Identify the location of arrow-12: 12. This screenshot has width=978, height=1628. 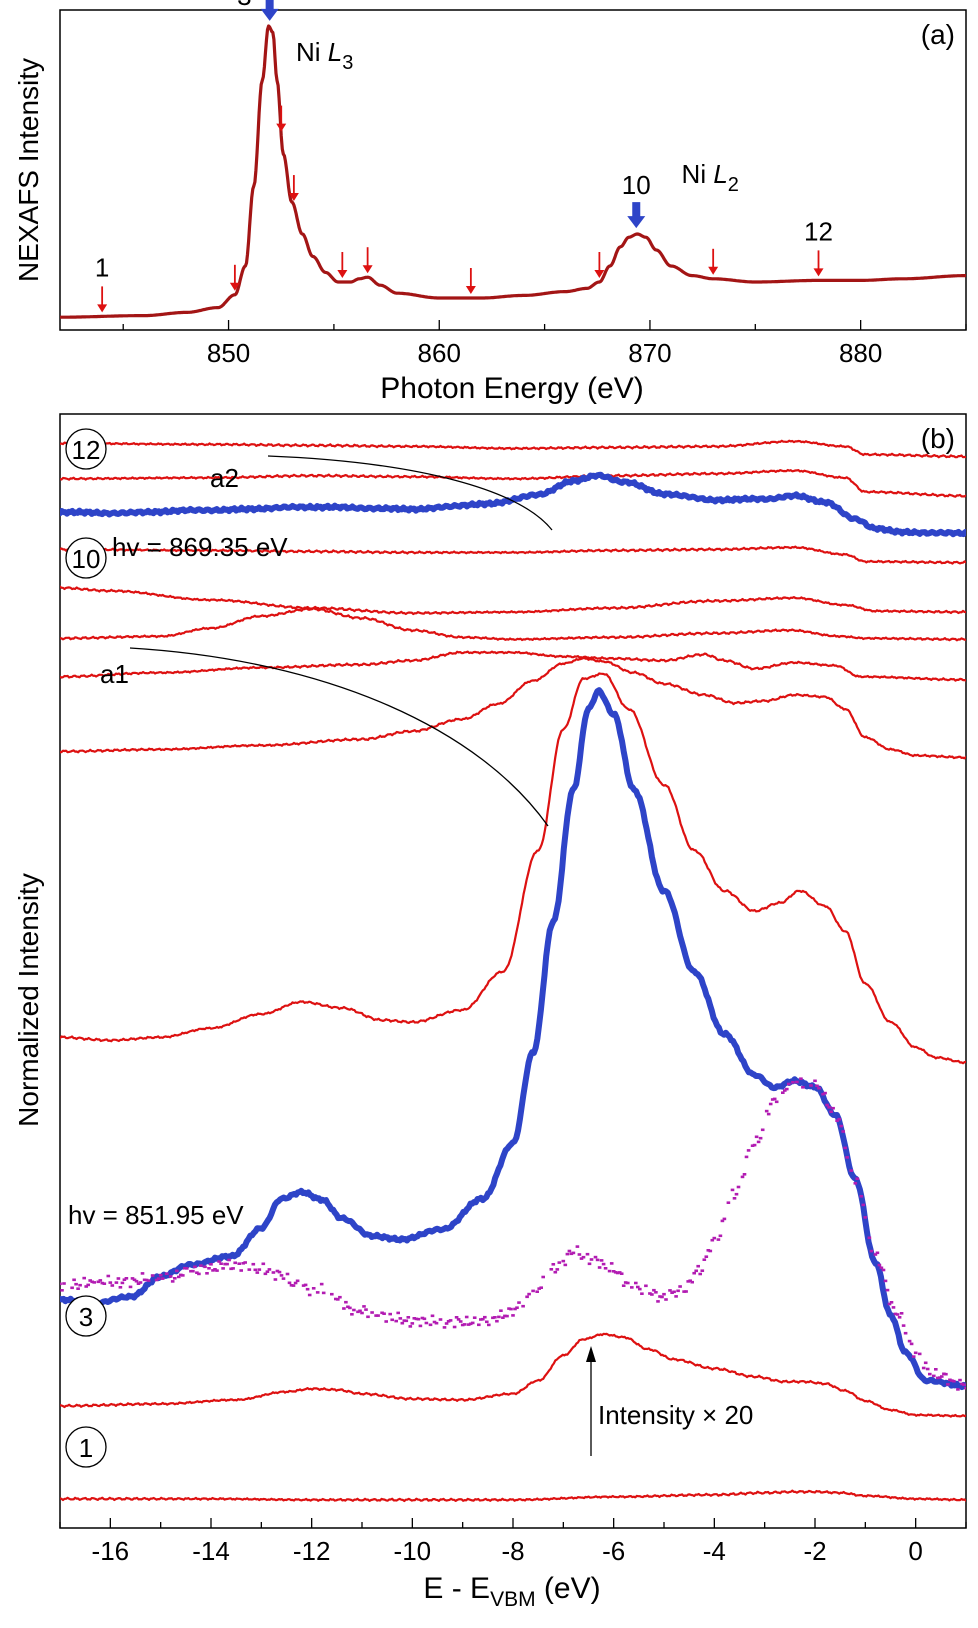
(818, 246).